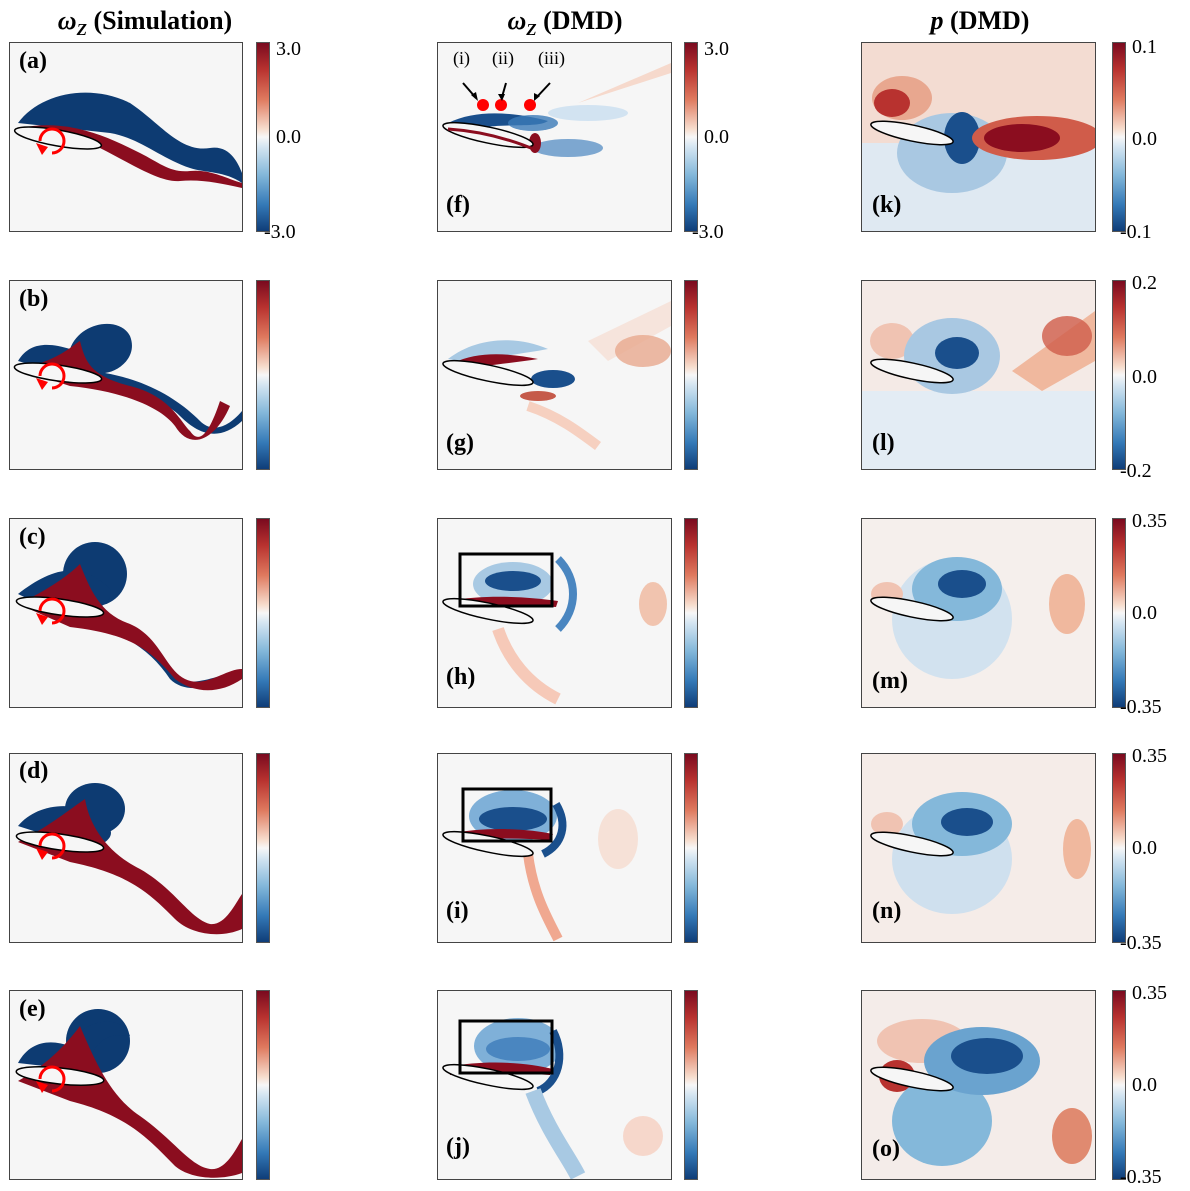 The height and width of the screenshot is (1191, 1190). I want to click on panel-label: (a), so click(33, 61).